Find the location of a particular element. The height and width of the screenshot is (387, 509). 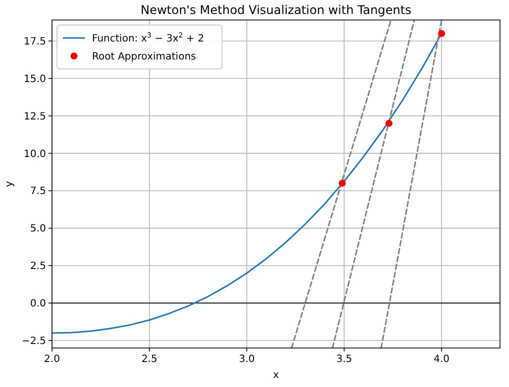

y-tick-label: 7.5 is located at coordinates (38, 192).